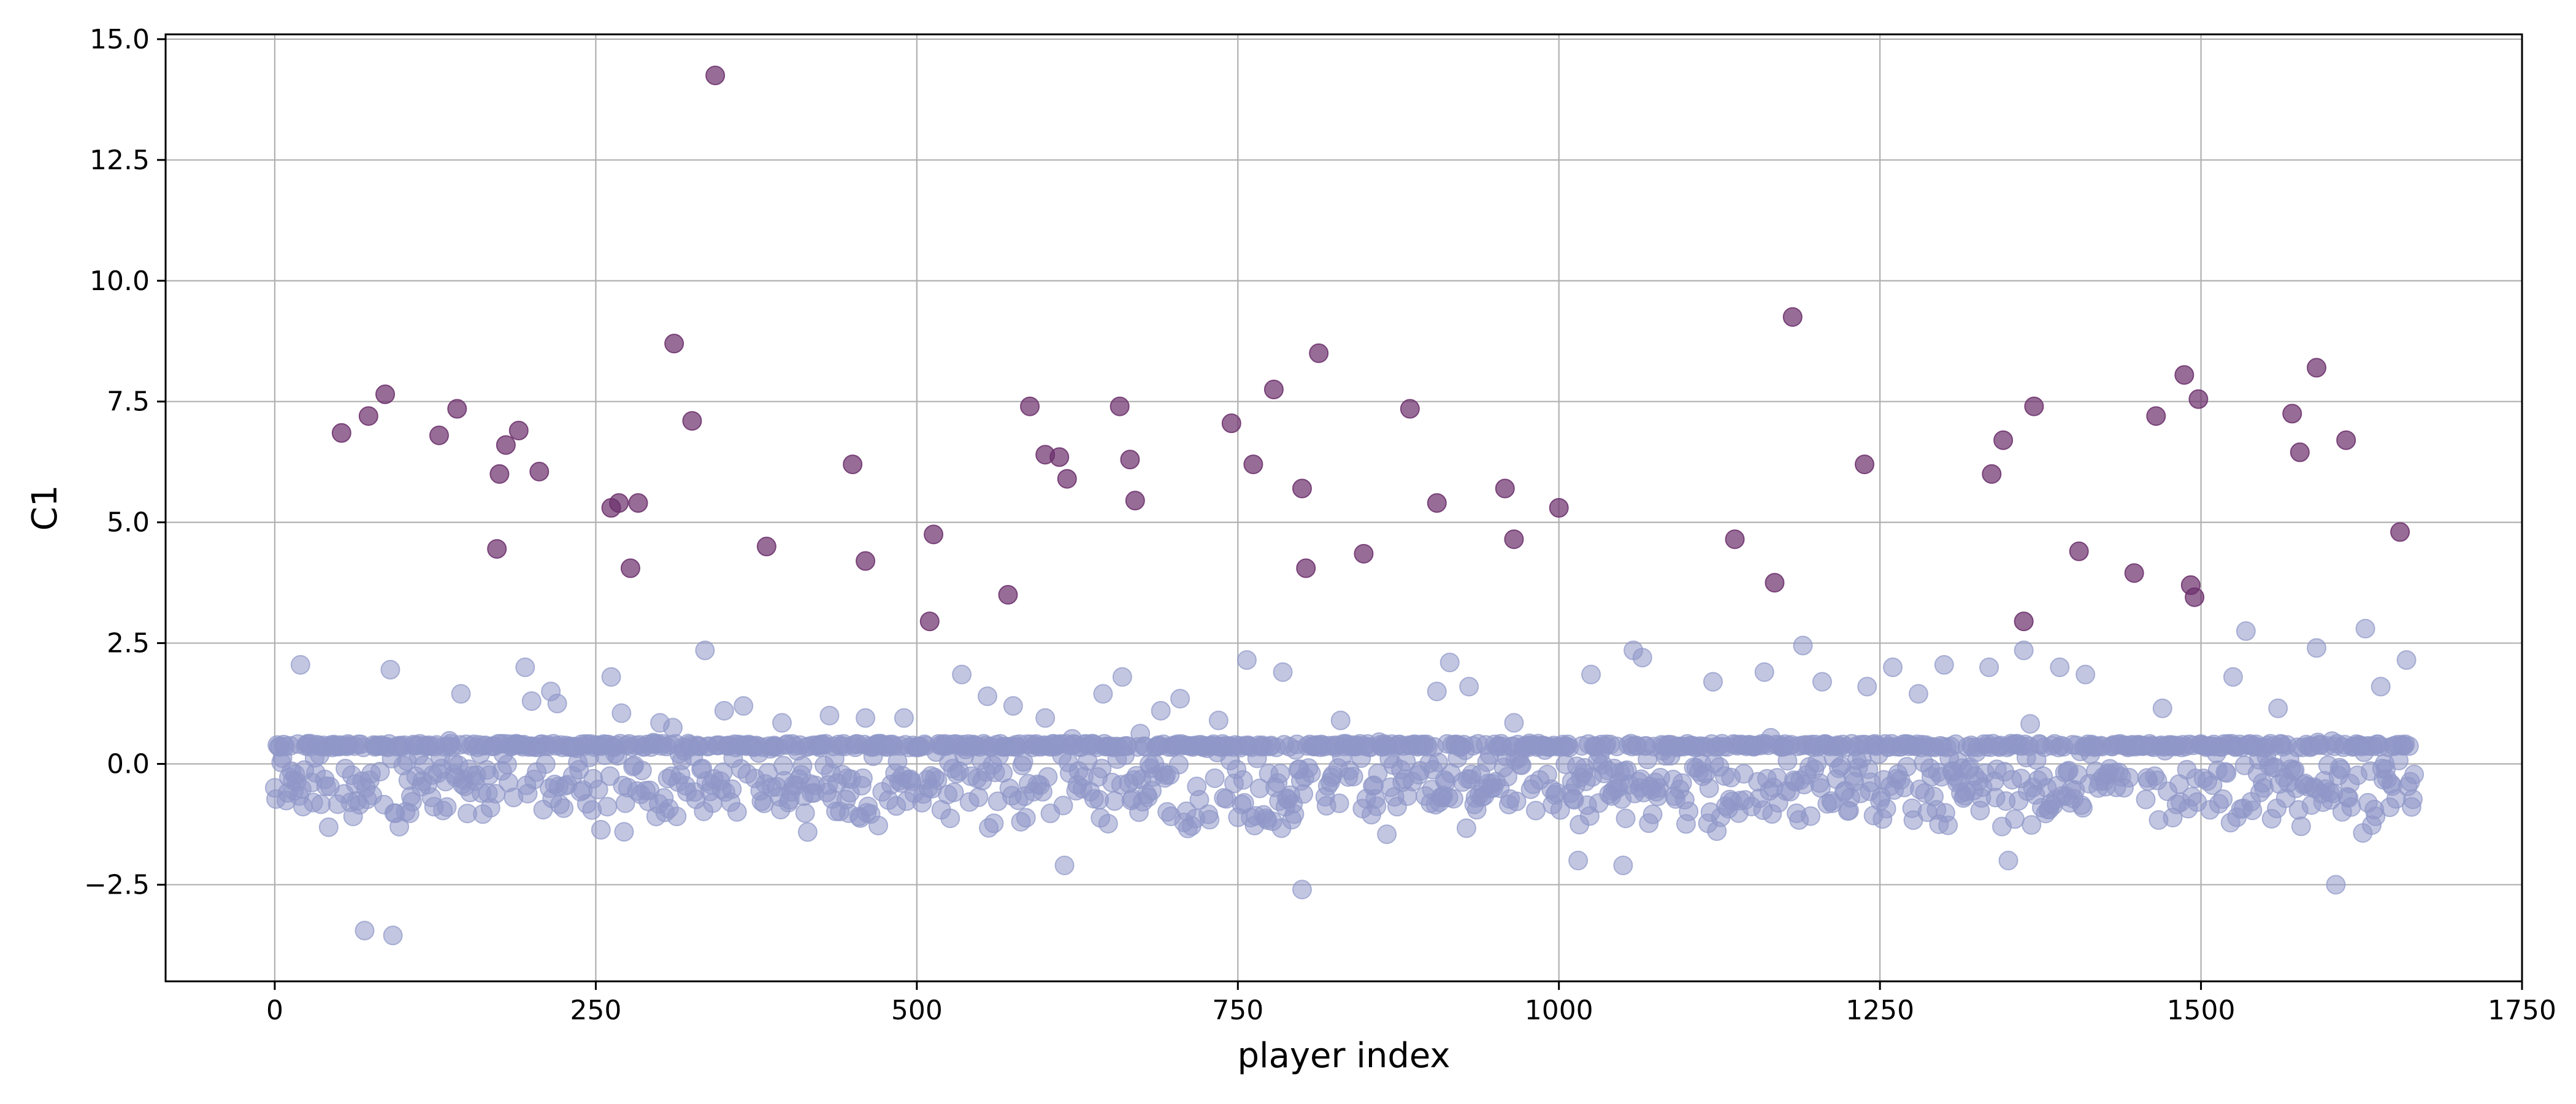 Image resolution: width=2576 pixels, height=1104 pixels. Describe the element at coordinates (1343, 1056) in the screenshot. I see `x-axis-label: player index` at that location.